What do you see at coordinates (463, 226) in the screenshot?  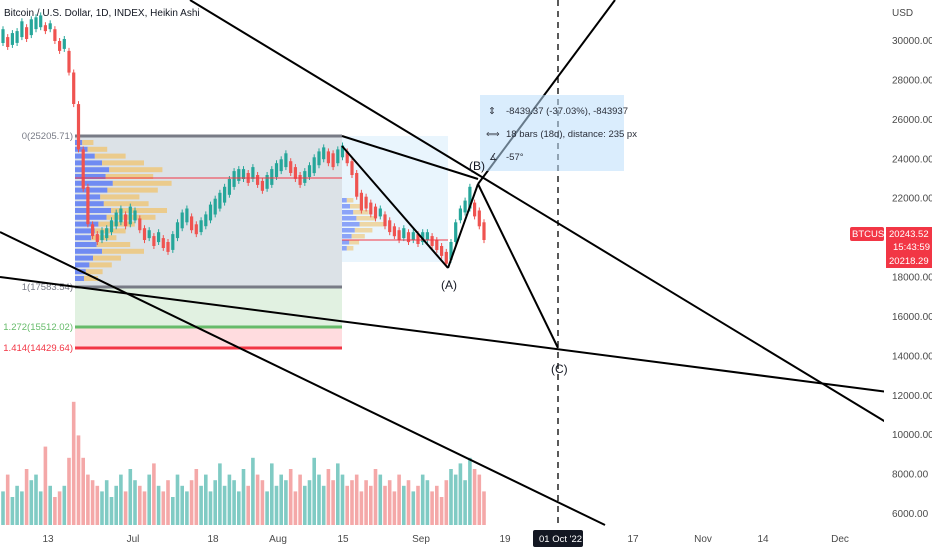 I see `wave-leg-up` at bounding box center [463, 226].